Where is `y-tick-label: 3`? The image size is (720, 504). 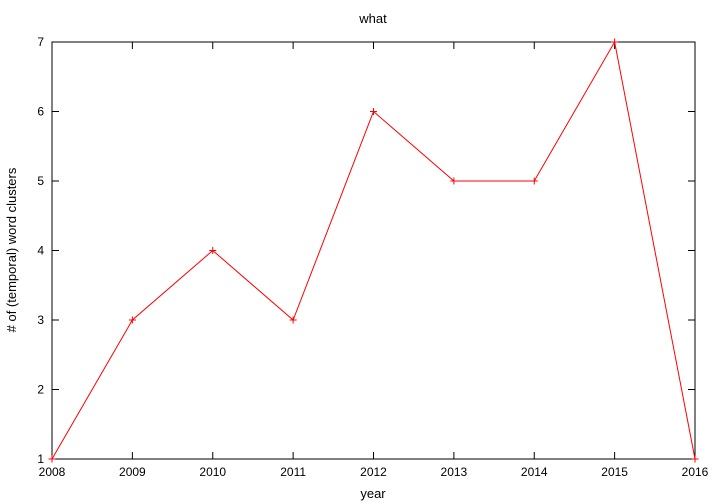 y-tick-label: 3 is located at coordinates (40, 320).